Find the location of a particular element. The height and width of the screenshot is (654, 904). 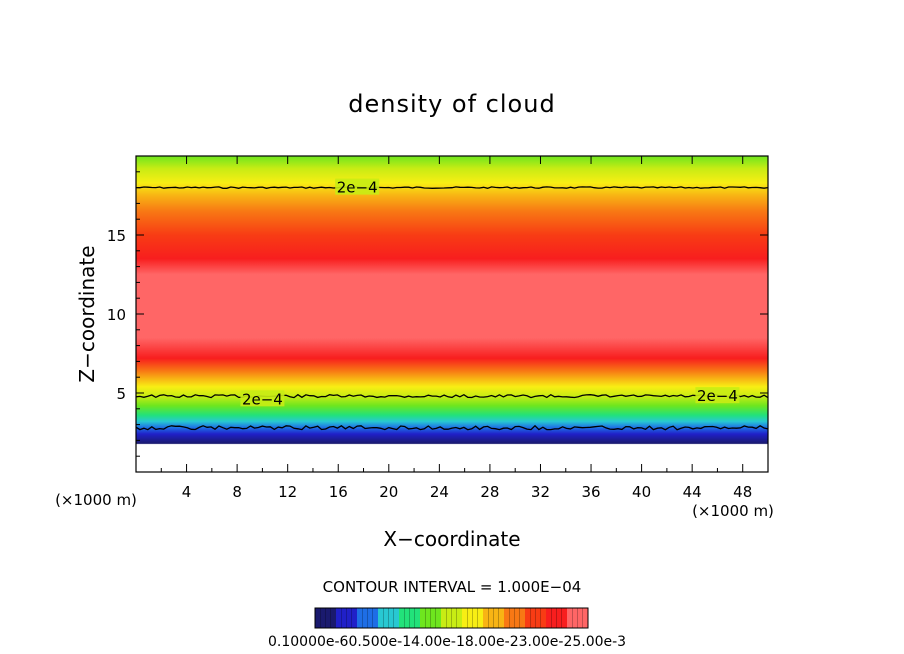

x-tick-label: 4 is located at coordinates (187, 492).